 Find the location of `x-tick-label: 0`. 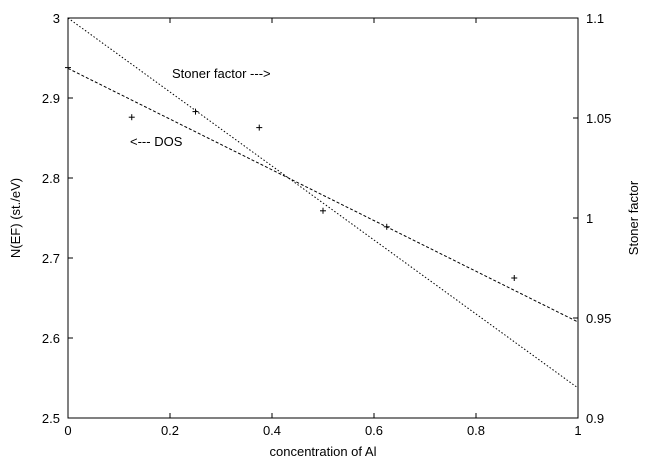

x-tick-label: 0 is located at coordinates (67, 430).